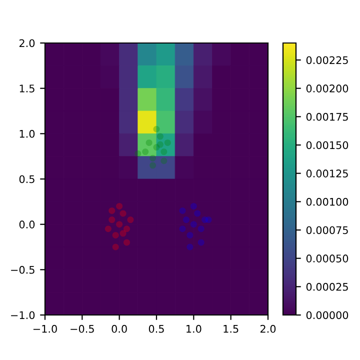 The image size is (360, 360). Describe the element at coordinates (327, 88) in the screenshot. I see `color-bar-label: 0.00200` at that location.